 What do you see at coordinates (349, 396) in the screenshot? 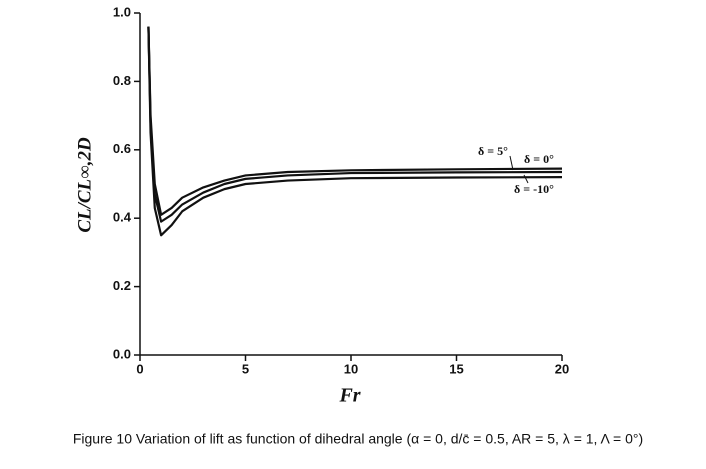
I see `x-axis-label: Fr` at bounding box center [349, 396].